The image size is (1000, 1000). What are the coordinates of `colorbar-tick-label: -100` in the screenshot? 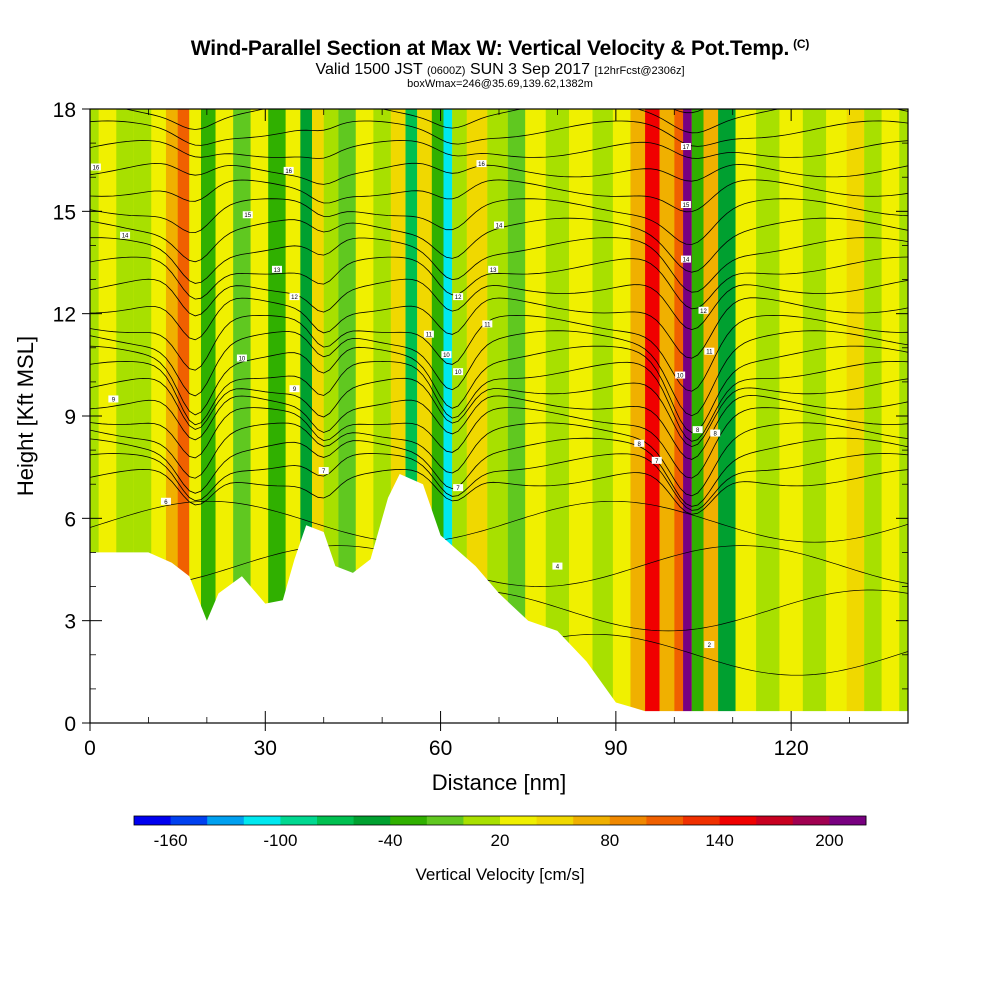 It's located at (280, 840).